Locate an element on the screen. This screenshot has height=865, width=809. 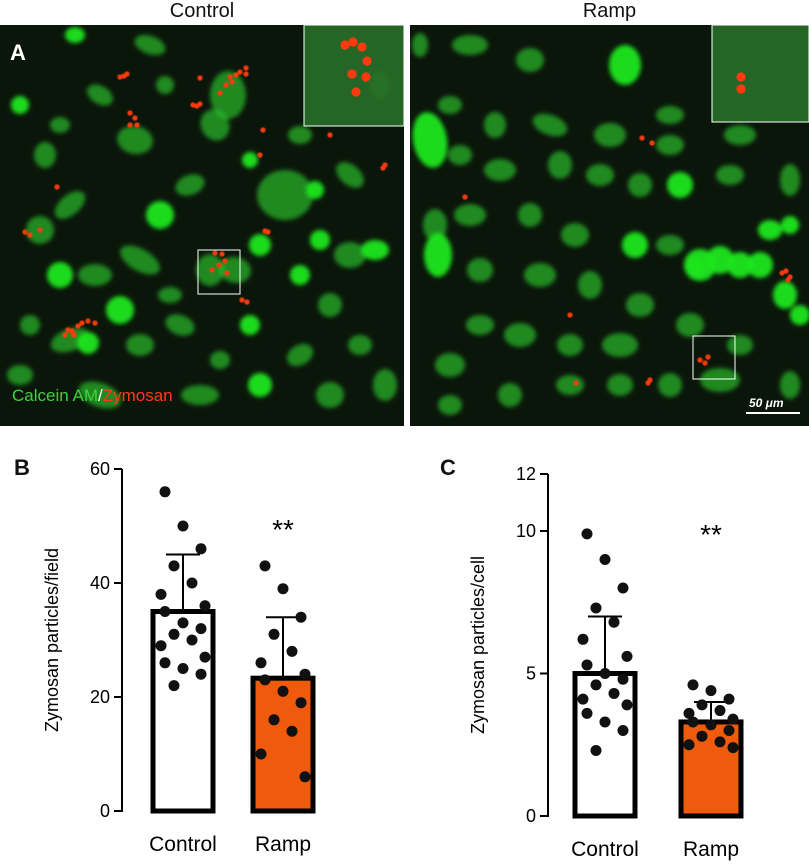
chart2-significance-label: ** is located at coordinates (711, 534).